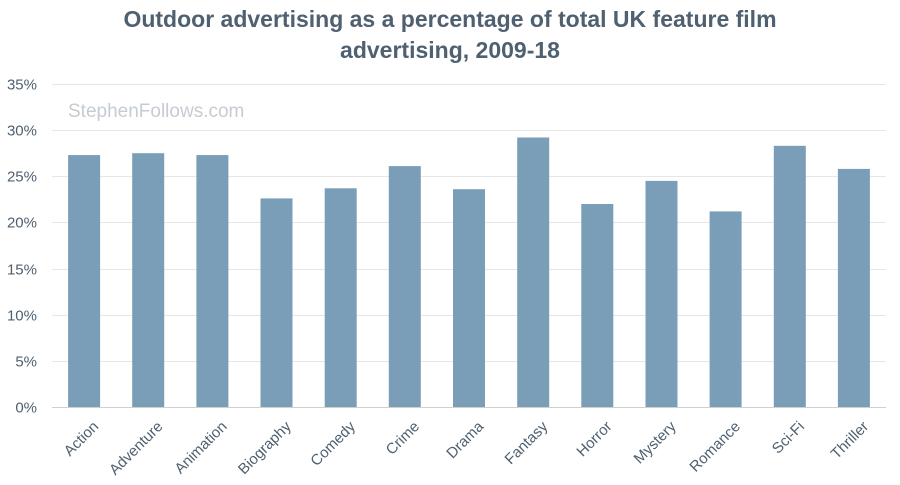  Describe the element at coordinates (148, 280) in the screenshot. I see `bar-adventure` at that location.